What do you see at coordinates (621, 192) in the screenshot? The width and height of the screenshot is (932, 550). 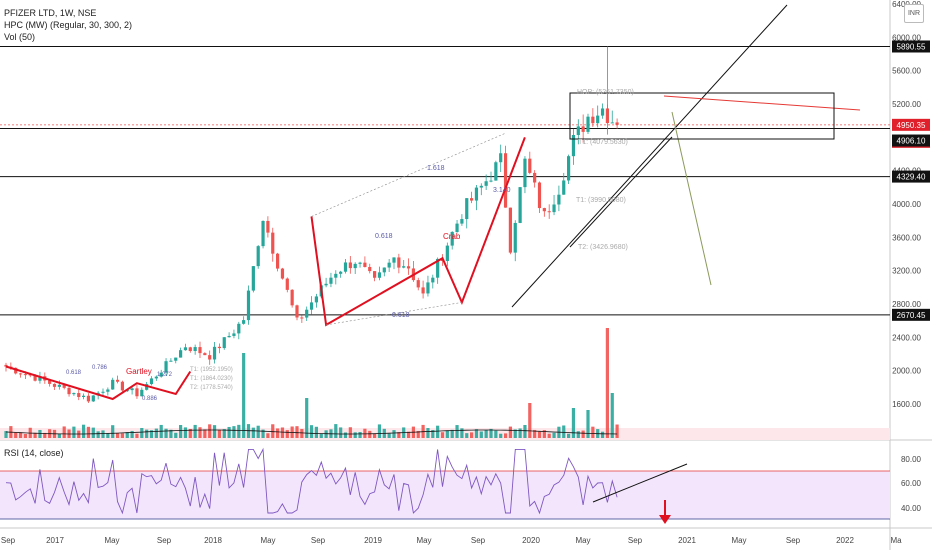 I see `rising-trend-line-lower` at bounding box center [621, 192].